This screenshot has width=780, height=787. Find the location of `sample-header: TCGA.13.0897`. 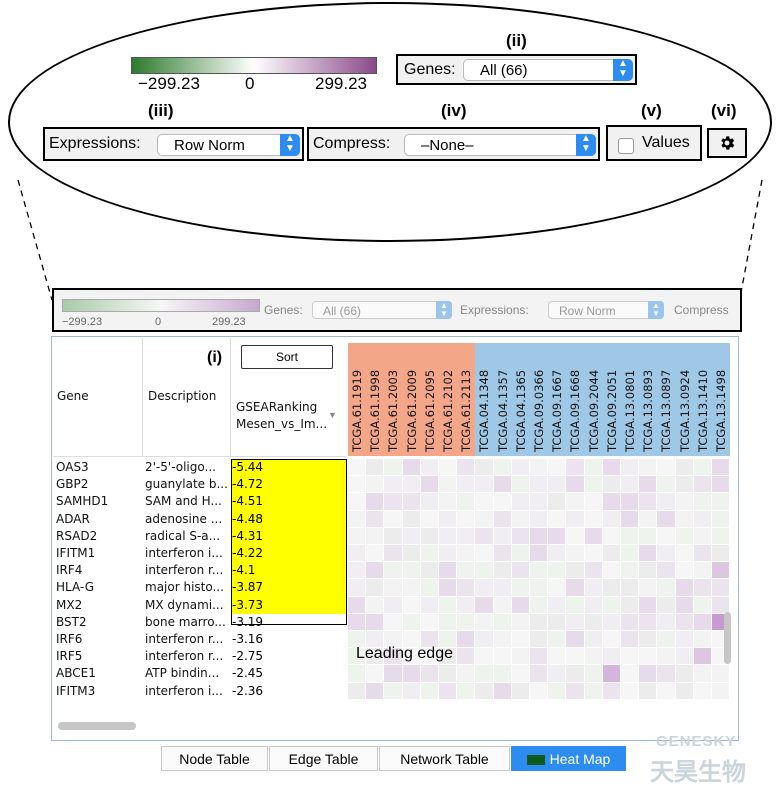

sample-header: TCGA.13.0897 is located at coordinates (666, 399).